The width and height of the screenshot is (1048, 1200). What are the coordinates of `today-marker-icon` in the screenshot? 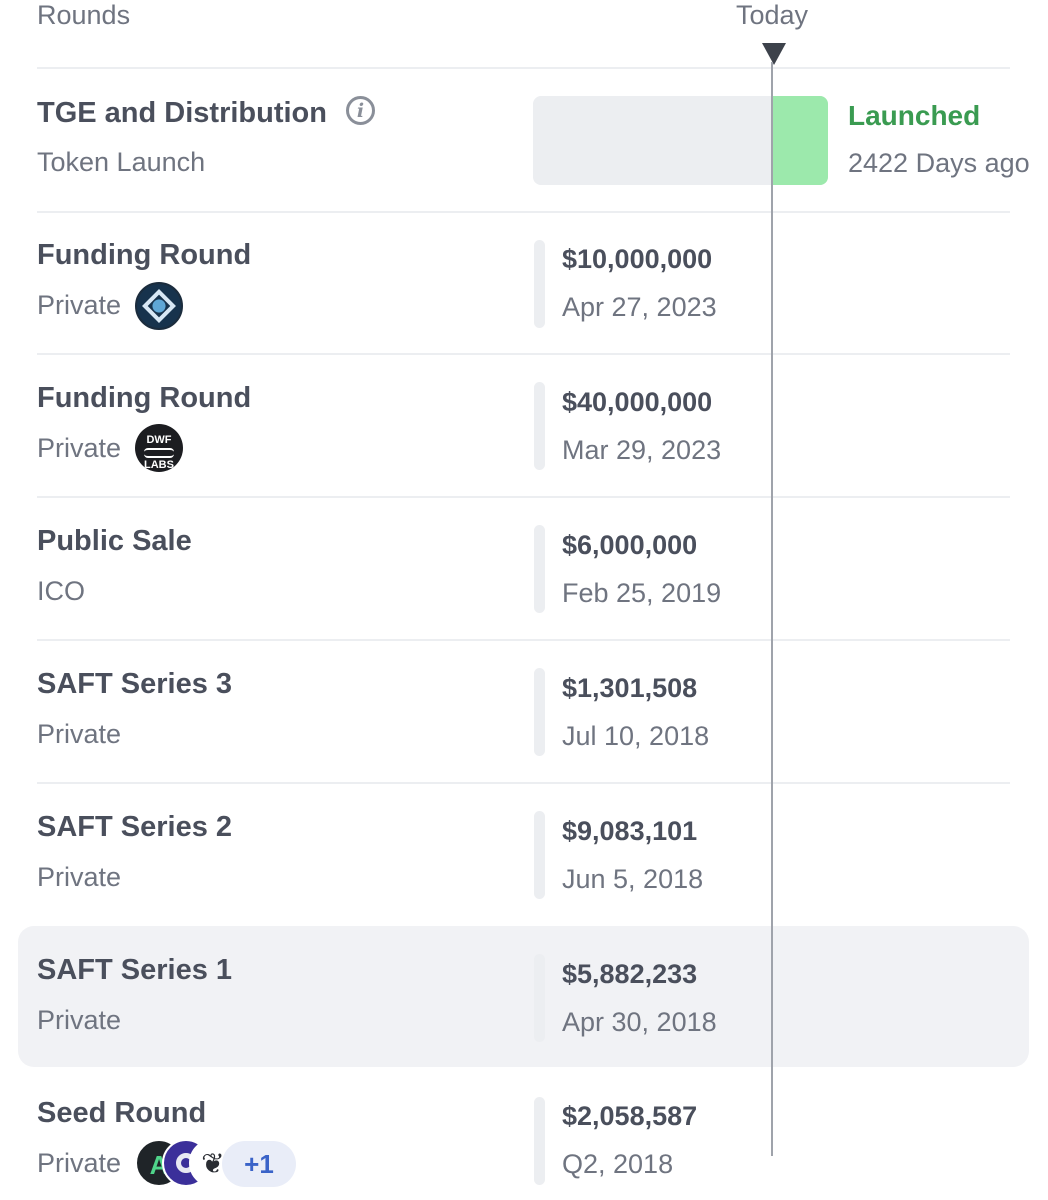 It's located at (774, 54).